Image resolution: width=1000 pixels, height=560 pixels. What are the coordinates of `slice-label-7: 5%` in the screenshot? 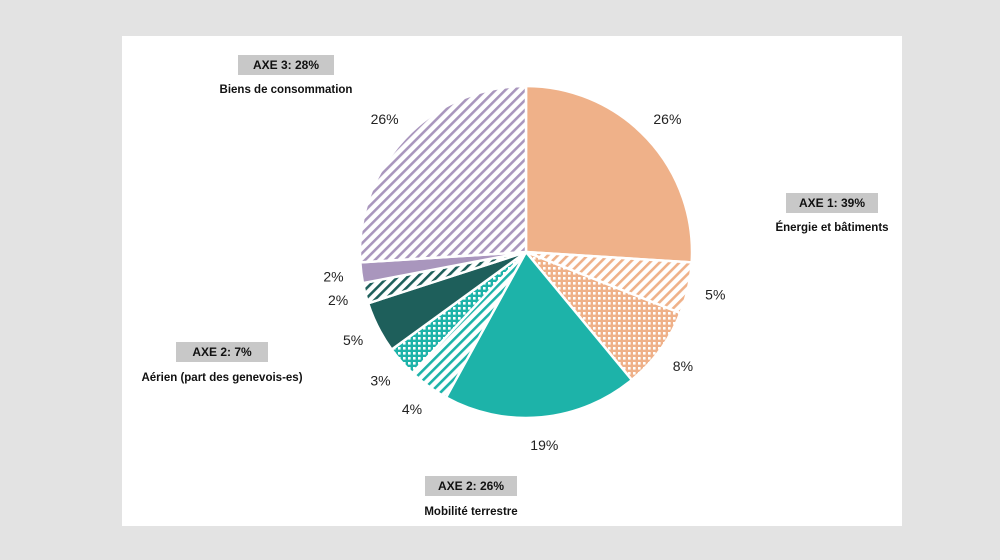 It's located at (353, 340).